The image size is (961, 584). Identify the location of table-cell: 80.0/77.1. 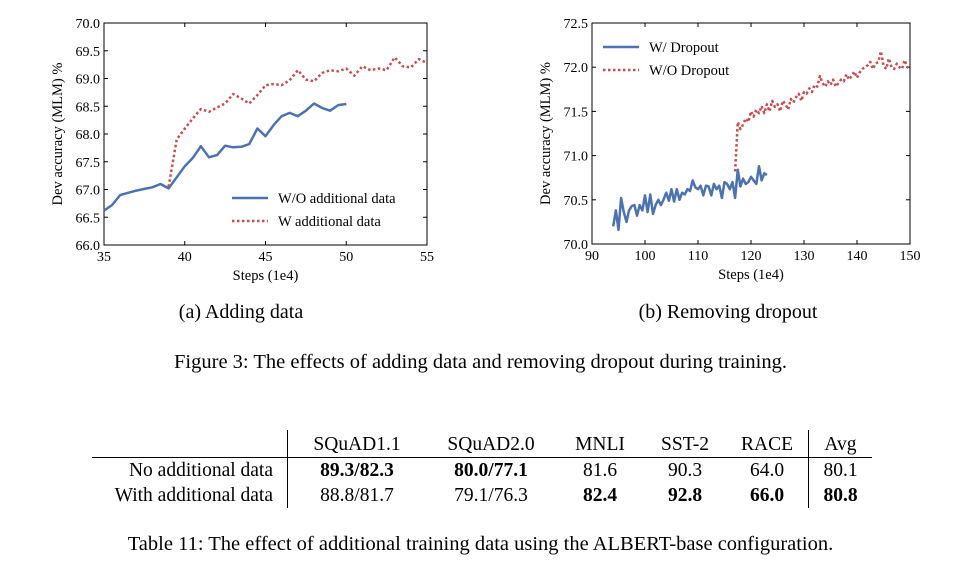
(491, 470).